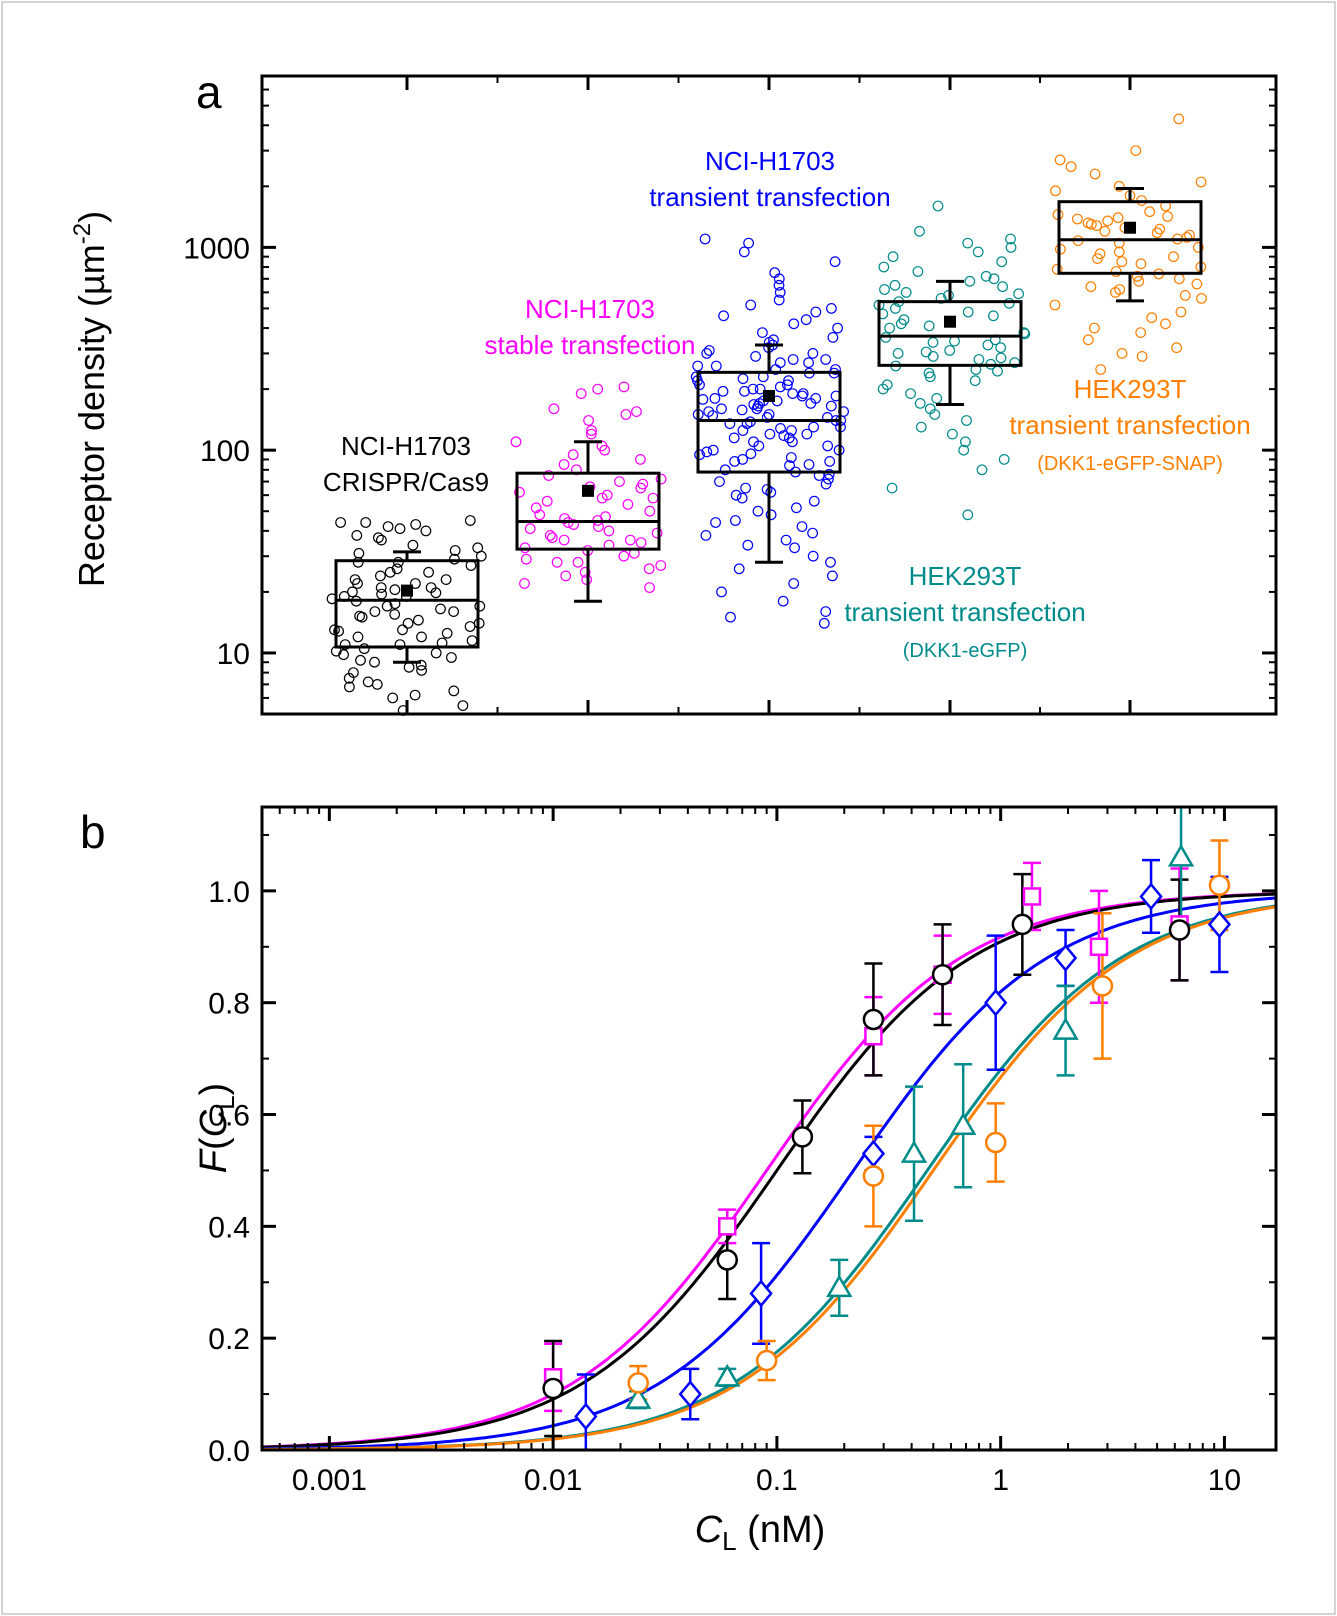 This screenshot has height=1616, width=1337. I want to click on marker-triangle, so click(1181, 855).